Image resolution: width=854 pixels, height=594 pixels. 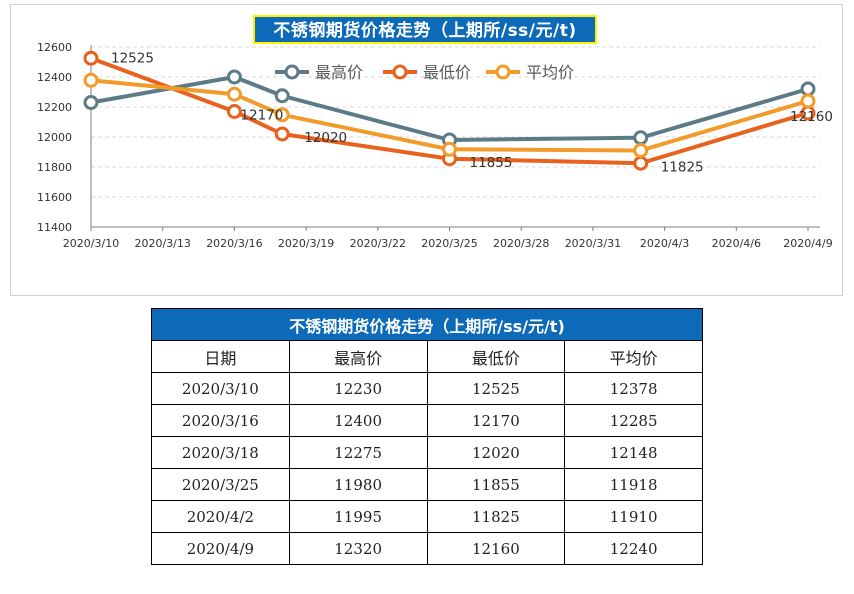 What do you see at coordinates (447, 72) in the screenshot?
I see `legend-label: 最低价` at bounding box center [447, 72].